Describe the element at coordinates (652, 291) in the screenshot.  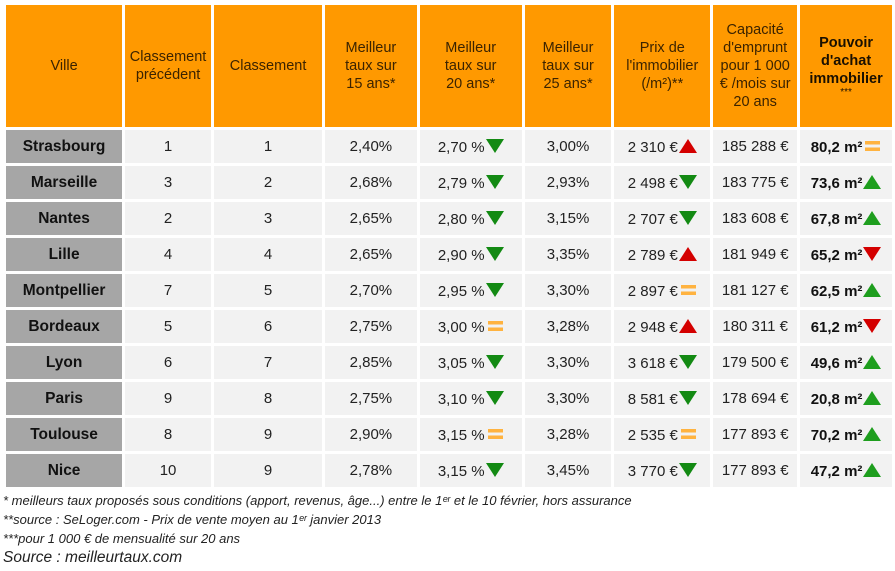
I see `value: 2 897 €` at that location.